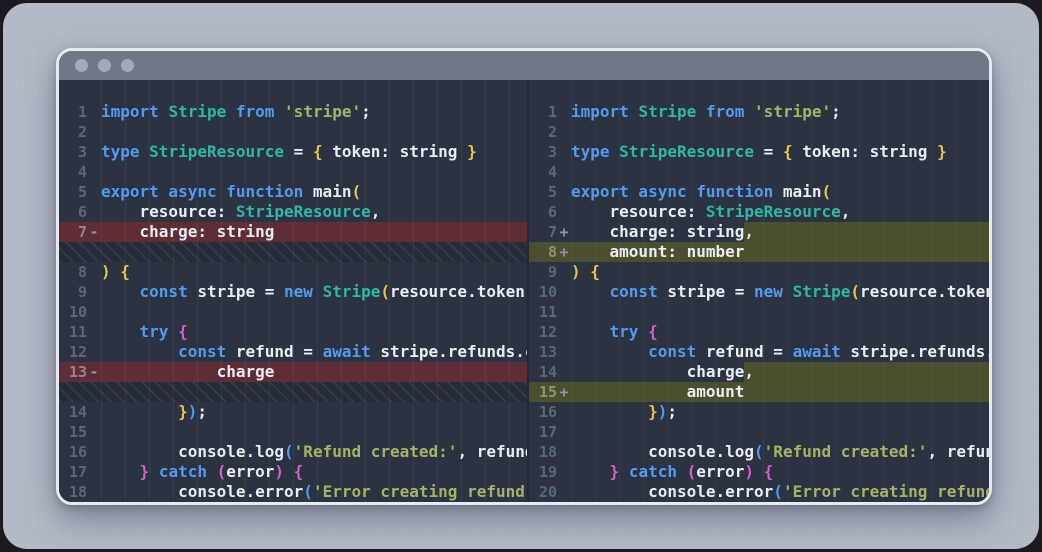 This screenshot has width=1042, height=552. What do you see at coordinates (672, 111) in the screenshot?
I see `token: Stripe` at bounding box center [672, 111].